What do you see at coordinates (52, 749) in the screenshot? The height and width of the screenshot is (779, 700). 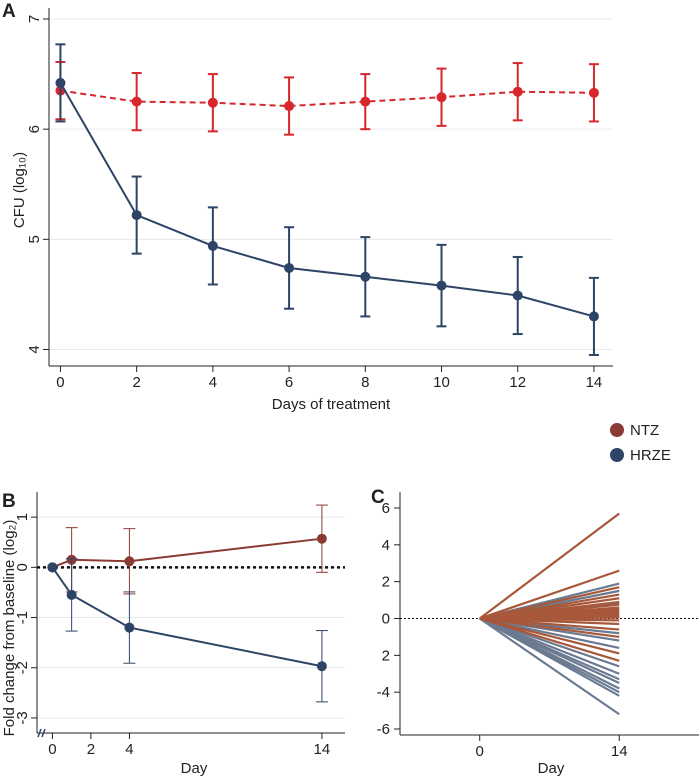 I see `panel-b-x-tick-label: 0` at bounding box center [52, 749].